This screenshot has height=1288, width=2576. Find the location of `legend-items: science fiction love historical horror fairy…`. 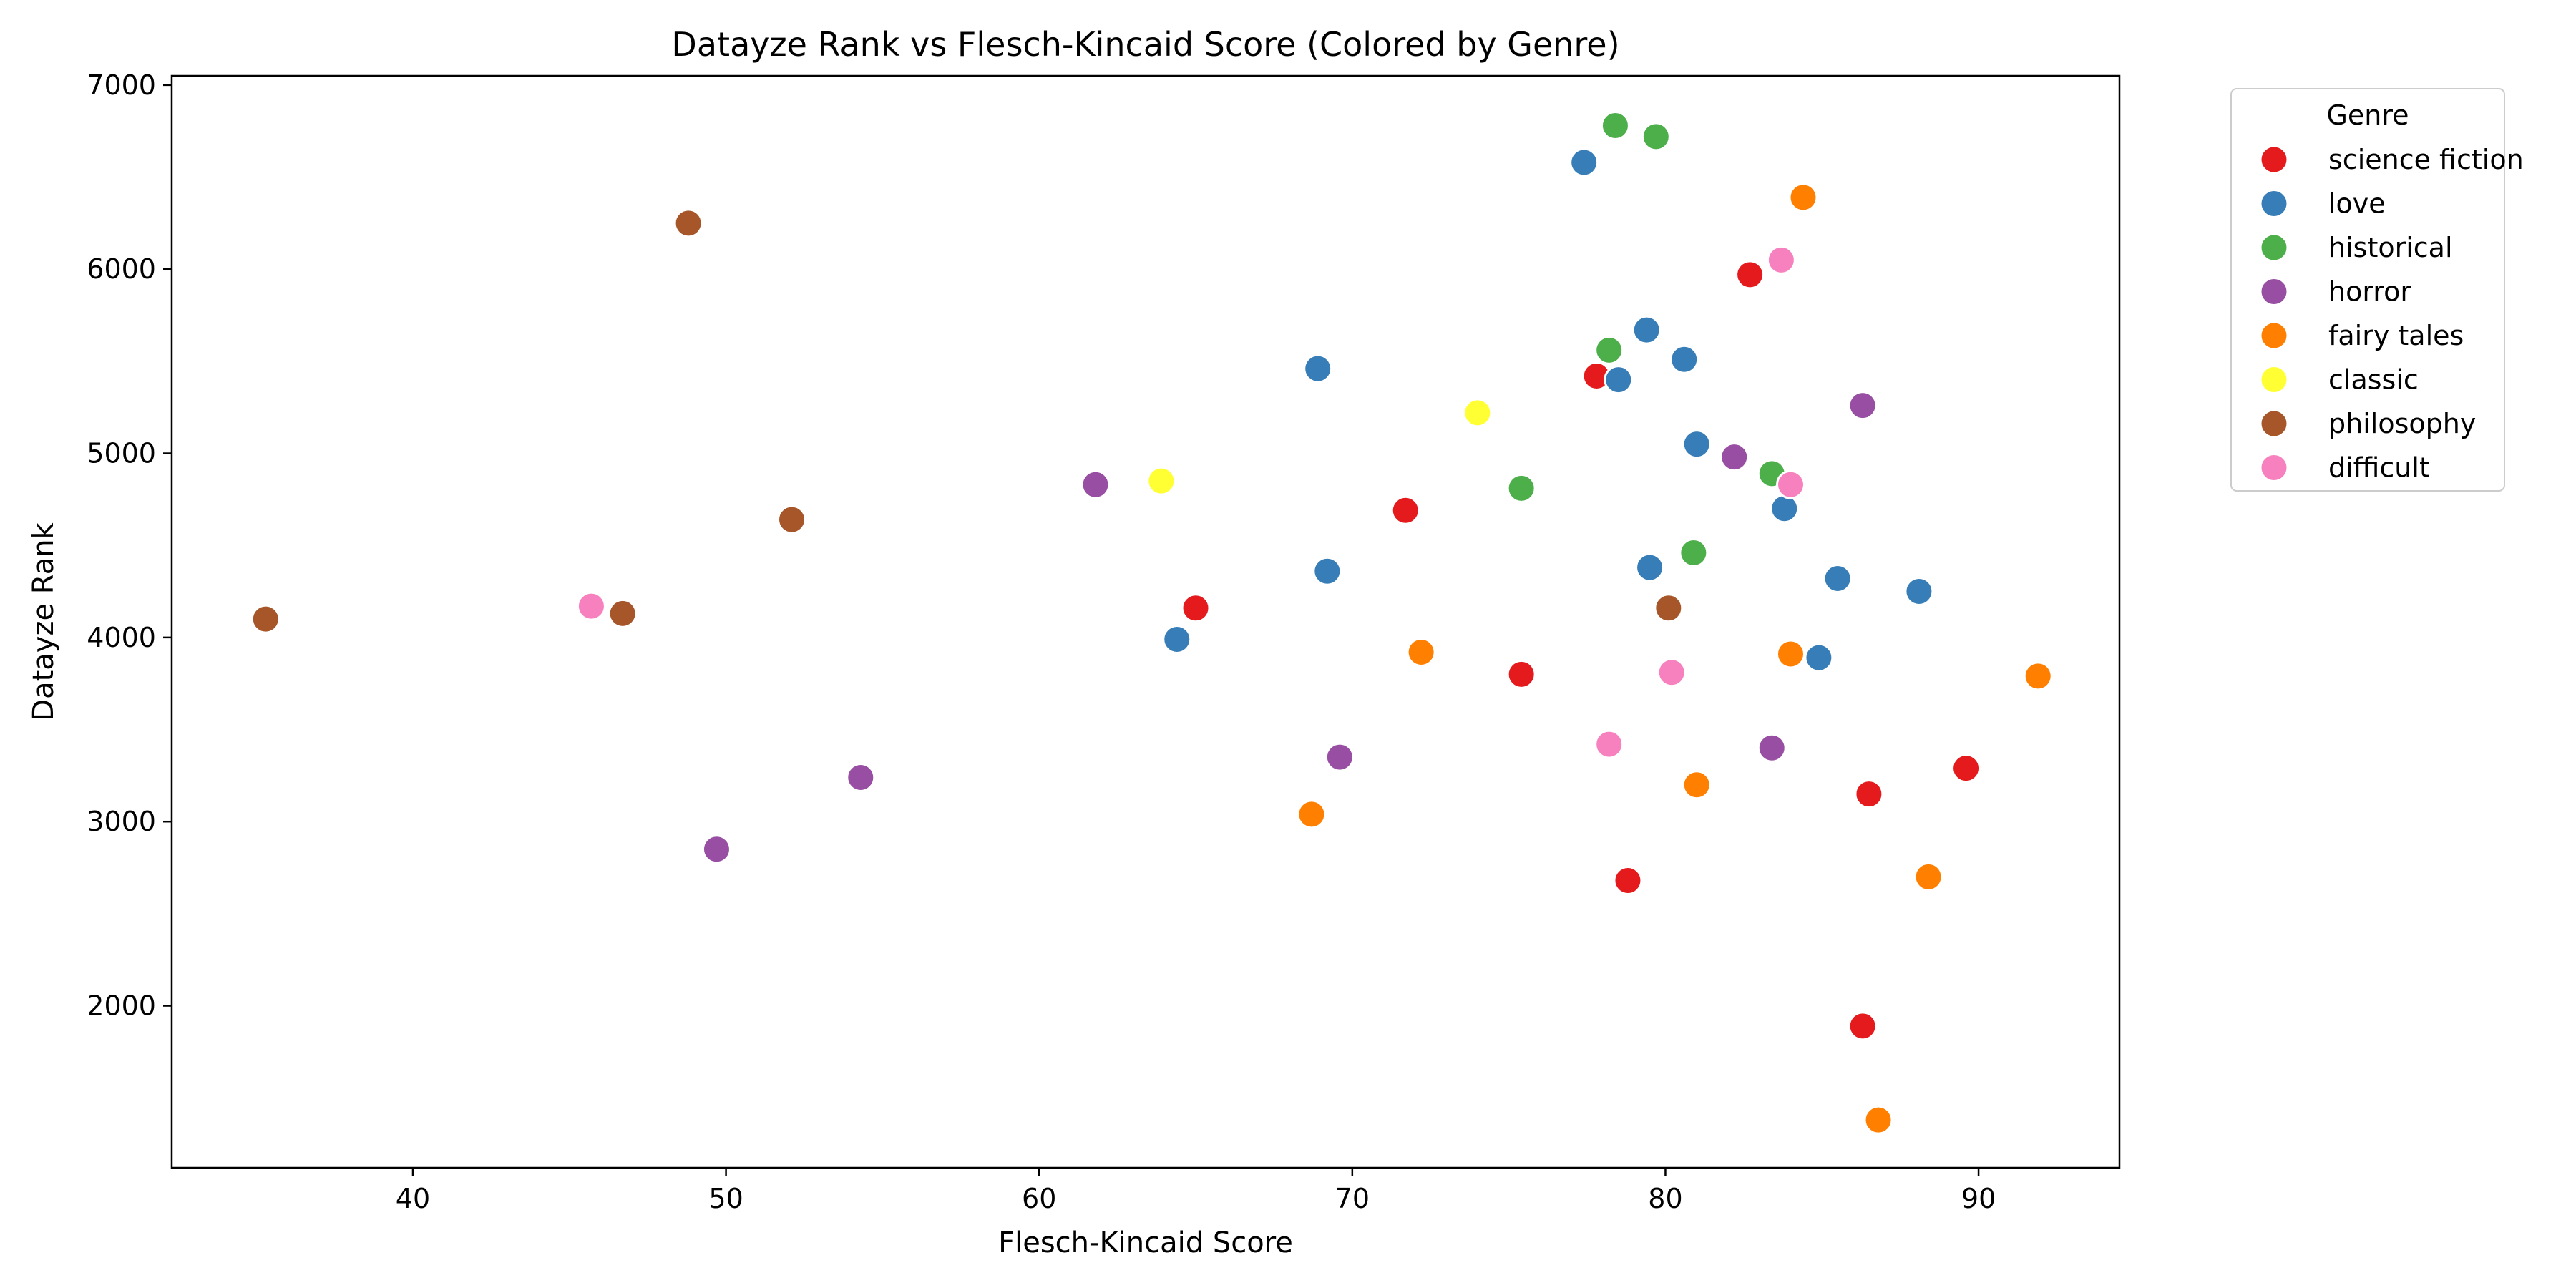

legend-items: science fiction love historical horror fairy… is located at coordinates (2391, 314).